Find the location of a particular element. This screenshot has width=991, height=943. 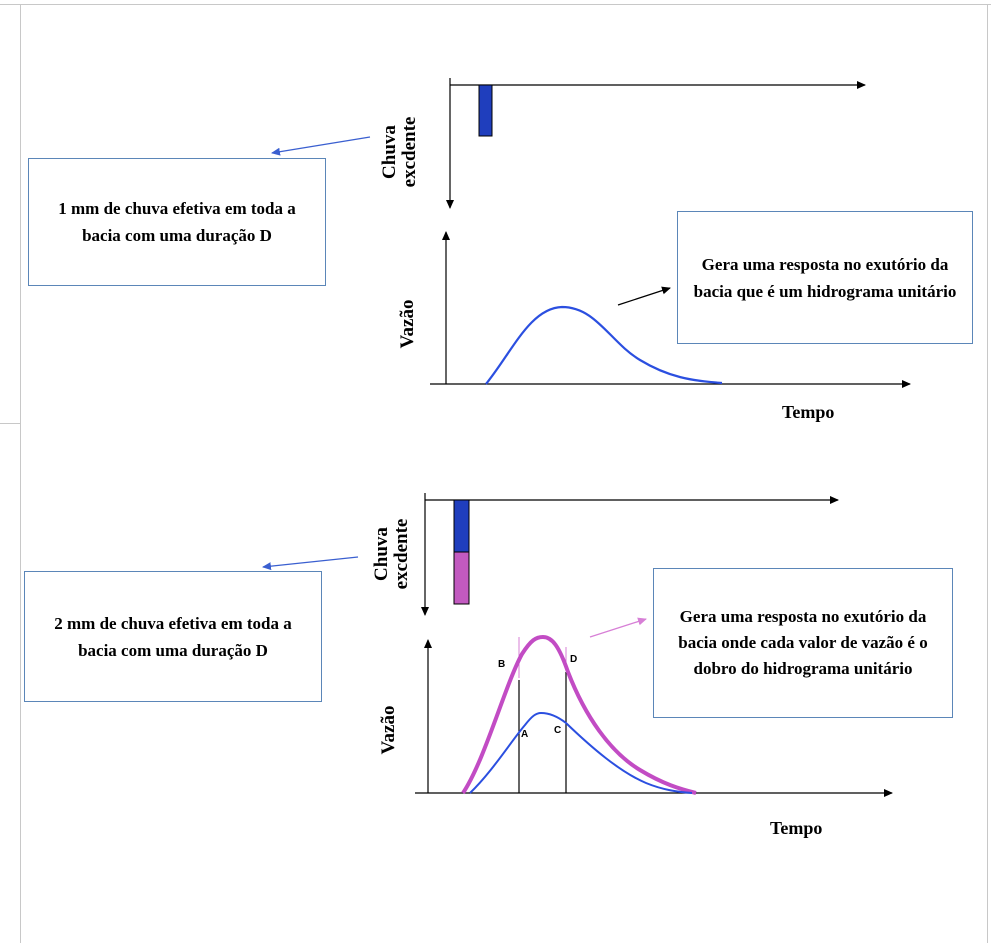

point-label-c: C is located at coordinates (557, 730).